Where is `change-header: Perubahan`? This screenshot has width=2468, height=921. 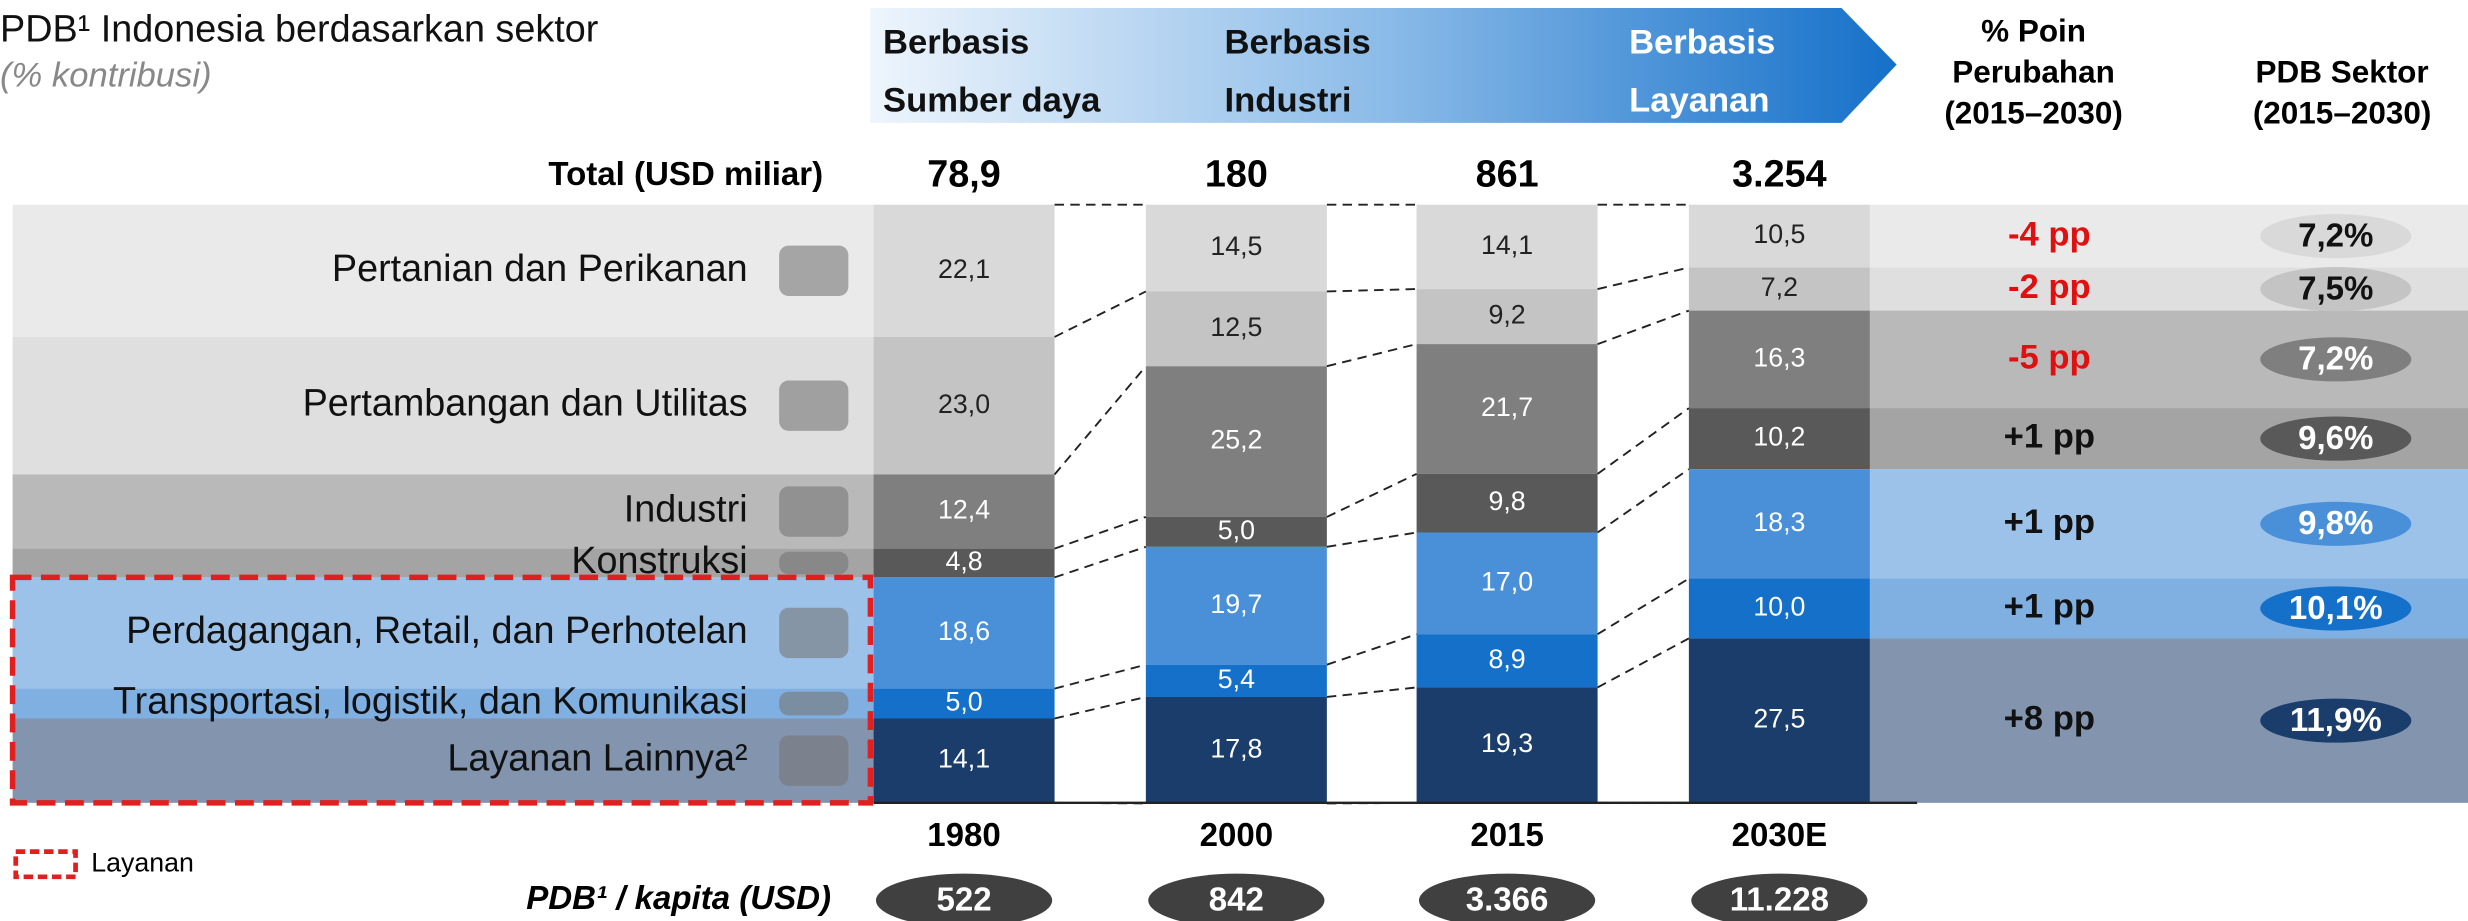
change-header: Perubahan is located at coordinates (2033, 71).